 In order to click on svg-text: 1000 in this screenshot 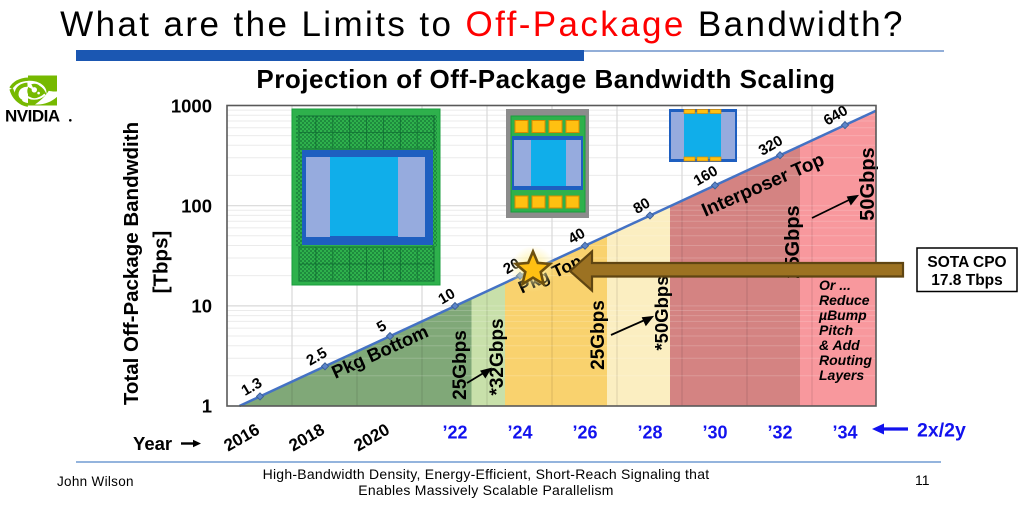, I will do `click(191, 106)`.